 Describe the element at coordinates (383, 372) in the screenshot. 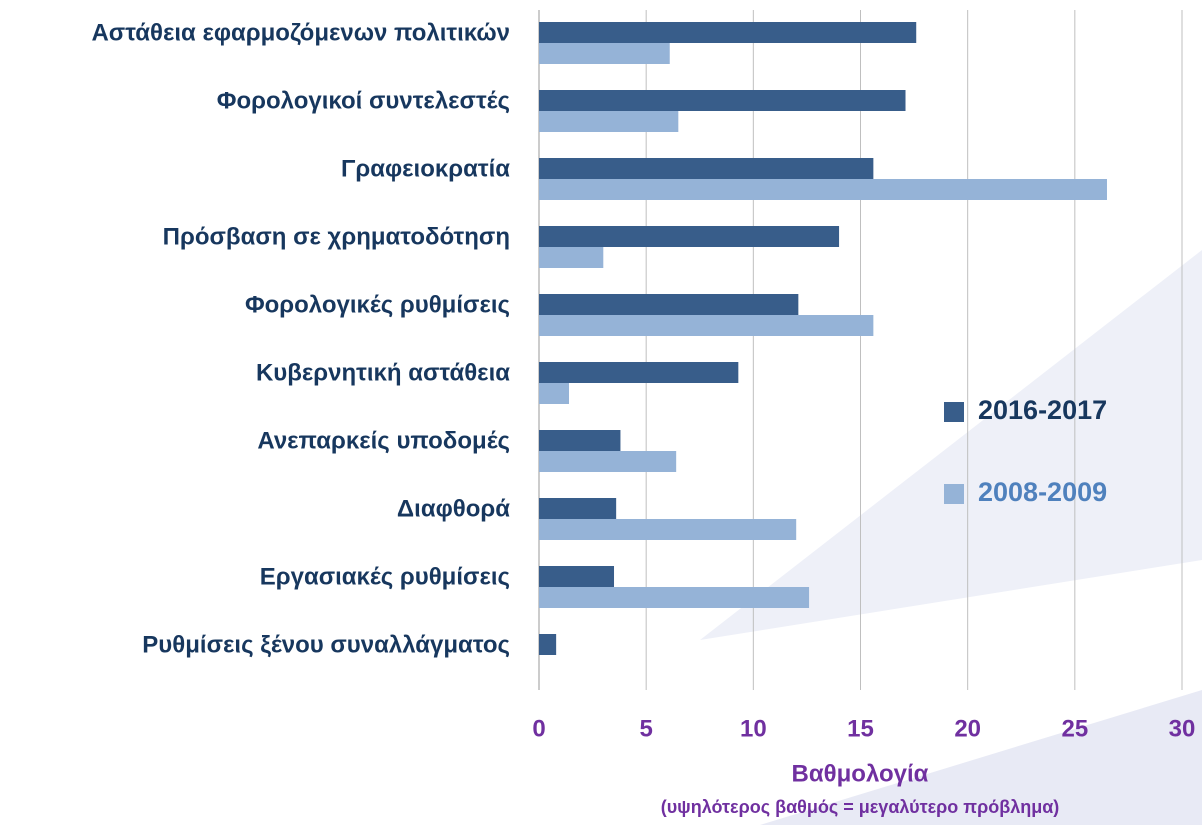

I see `y-tick-label: Κυβερνητική αστάθεια` at that location.